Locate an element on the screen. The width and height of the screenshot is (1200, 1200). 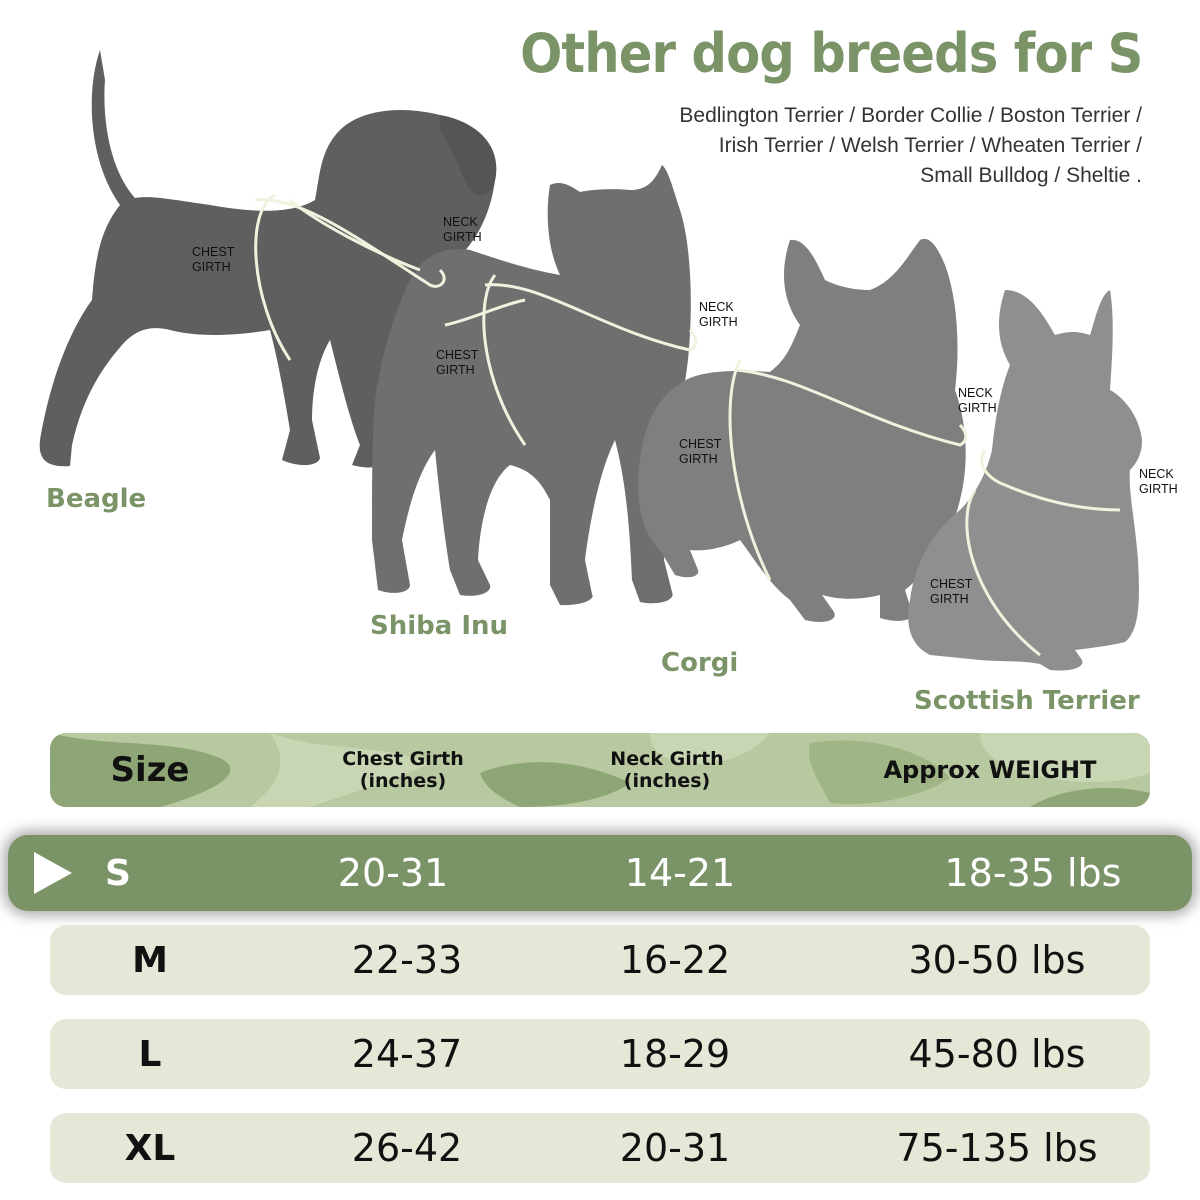
size-value: M is located at coordinates (150, 960).